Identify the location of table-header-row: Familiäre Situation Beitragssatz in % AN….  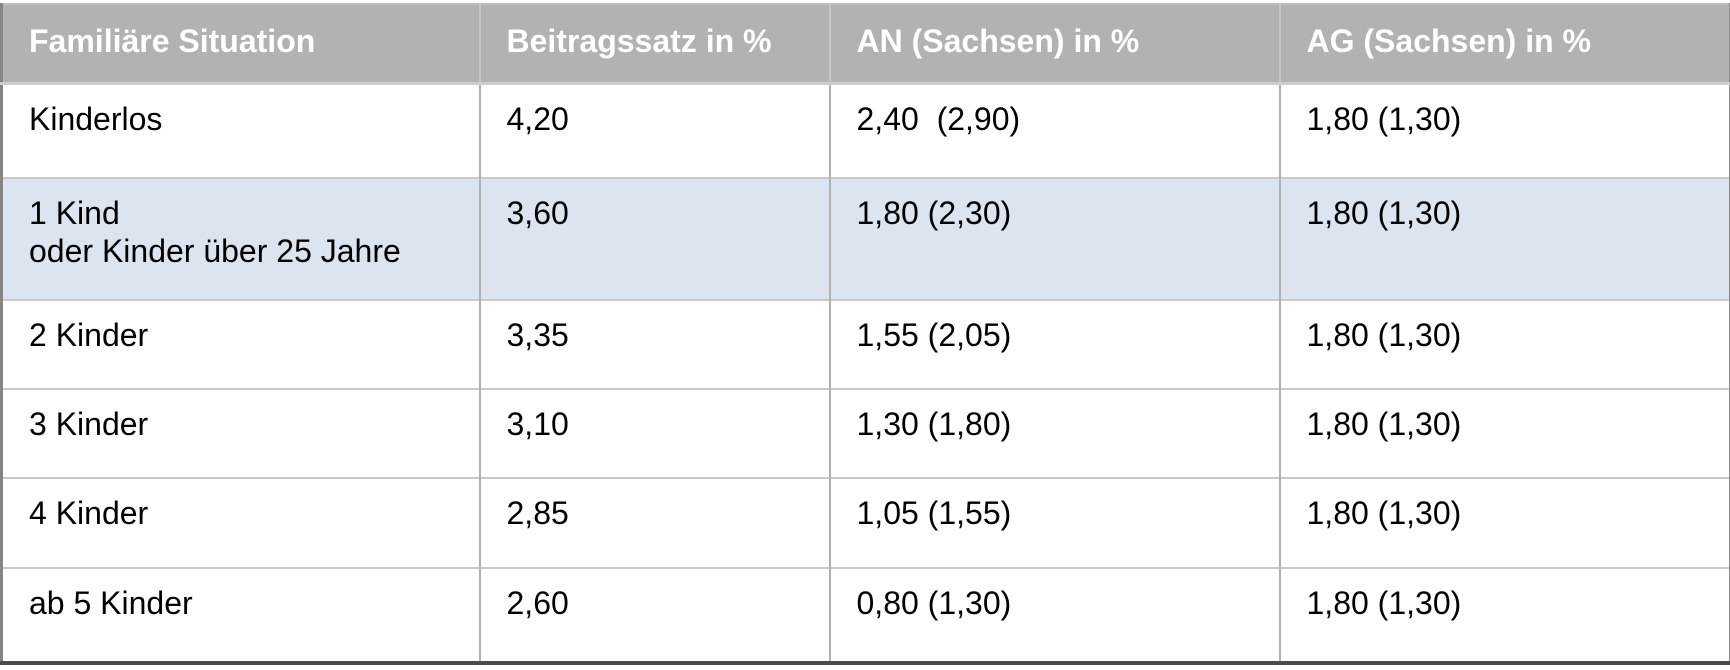
(865, 44).